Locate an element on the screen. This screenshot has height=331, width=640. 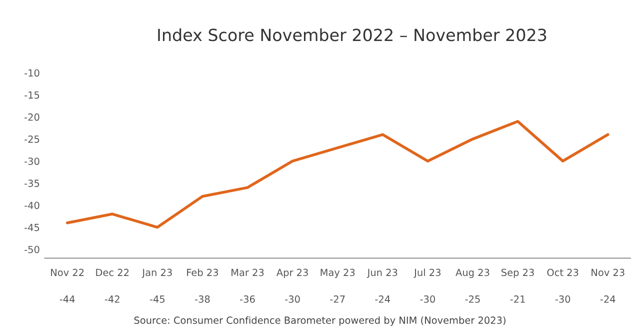
x-tick-label: Jul 23 is located at coordinates (427, 273).